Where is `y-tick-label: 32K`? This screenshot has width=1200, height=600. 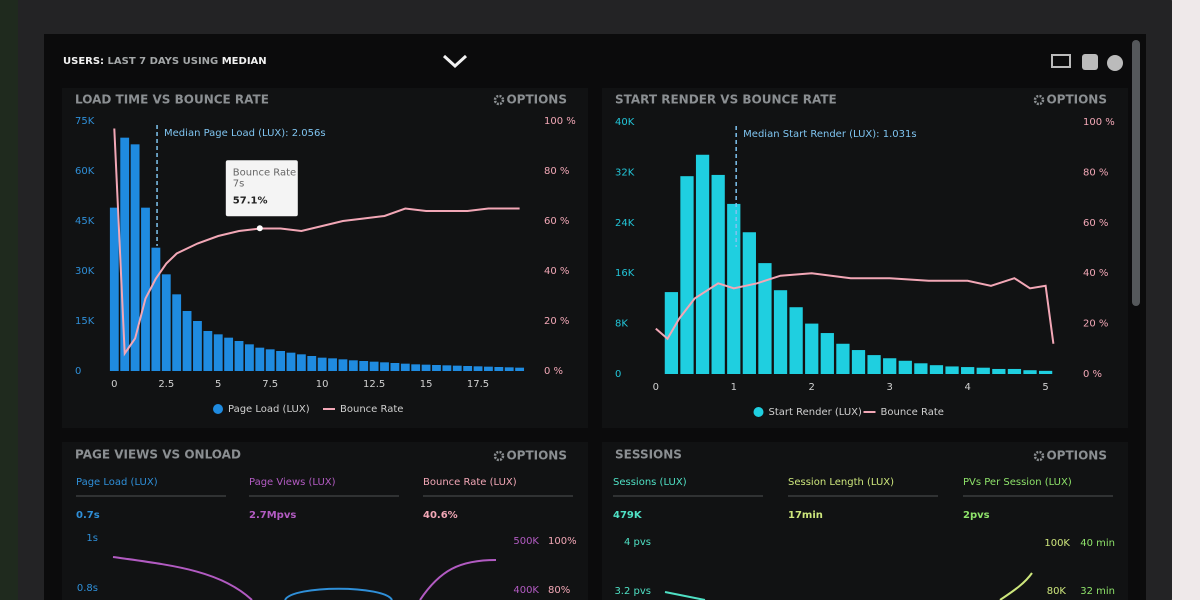 y-tick-label: 32K is located at coordinates (625, 172).